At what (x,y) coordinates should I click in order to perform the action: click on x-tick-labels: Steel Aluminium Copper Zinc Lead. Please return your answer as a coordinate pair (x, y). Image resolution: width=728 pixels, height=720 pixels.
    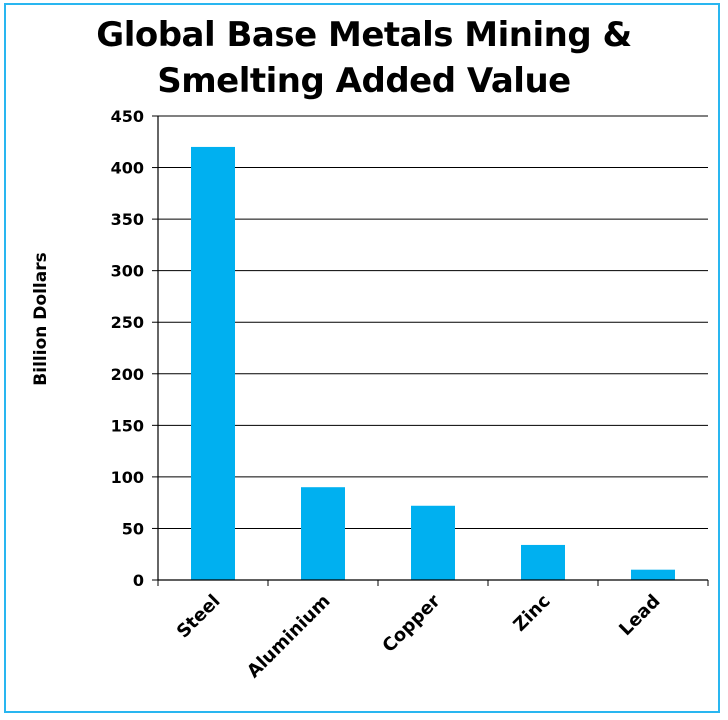
    Looking at the image, I should click on (419, 637).